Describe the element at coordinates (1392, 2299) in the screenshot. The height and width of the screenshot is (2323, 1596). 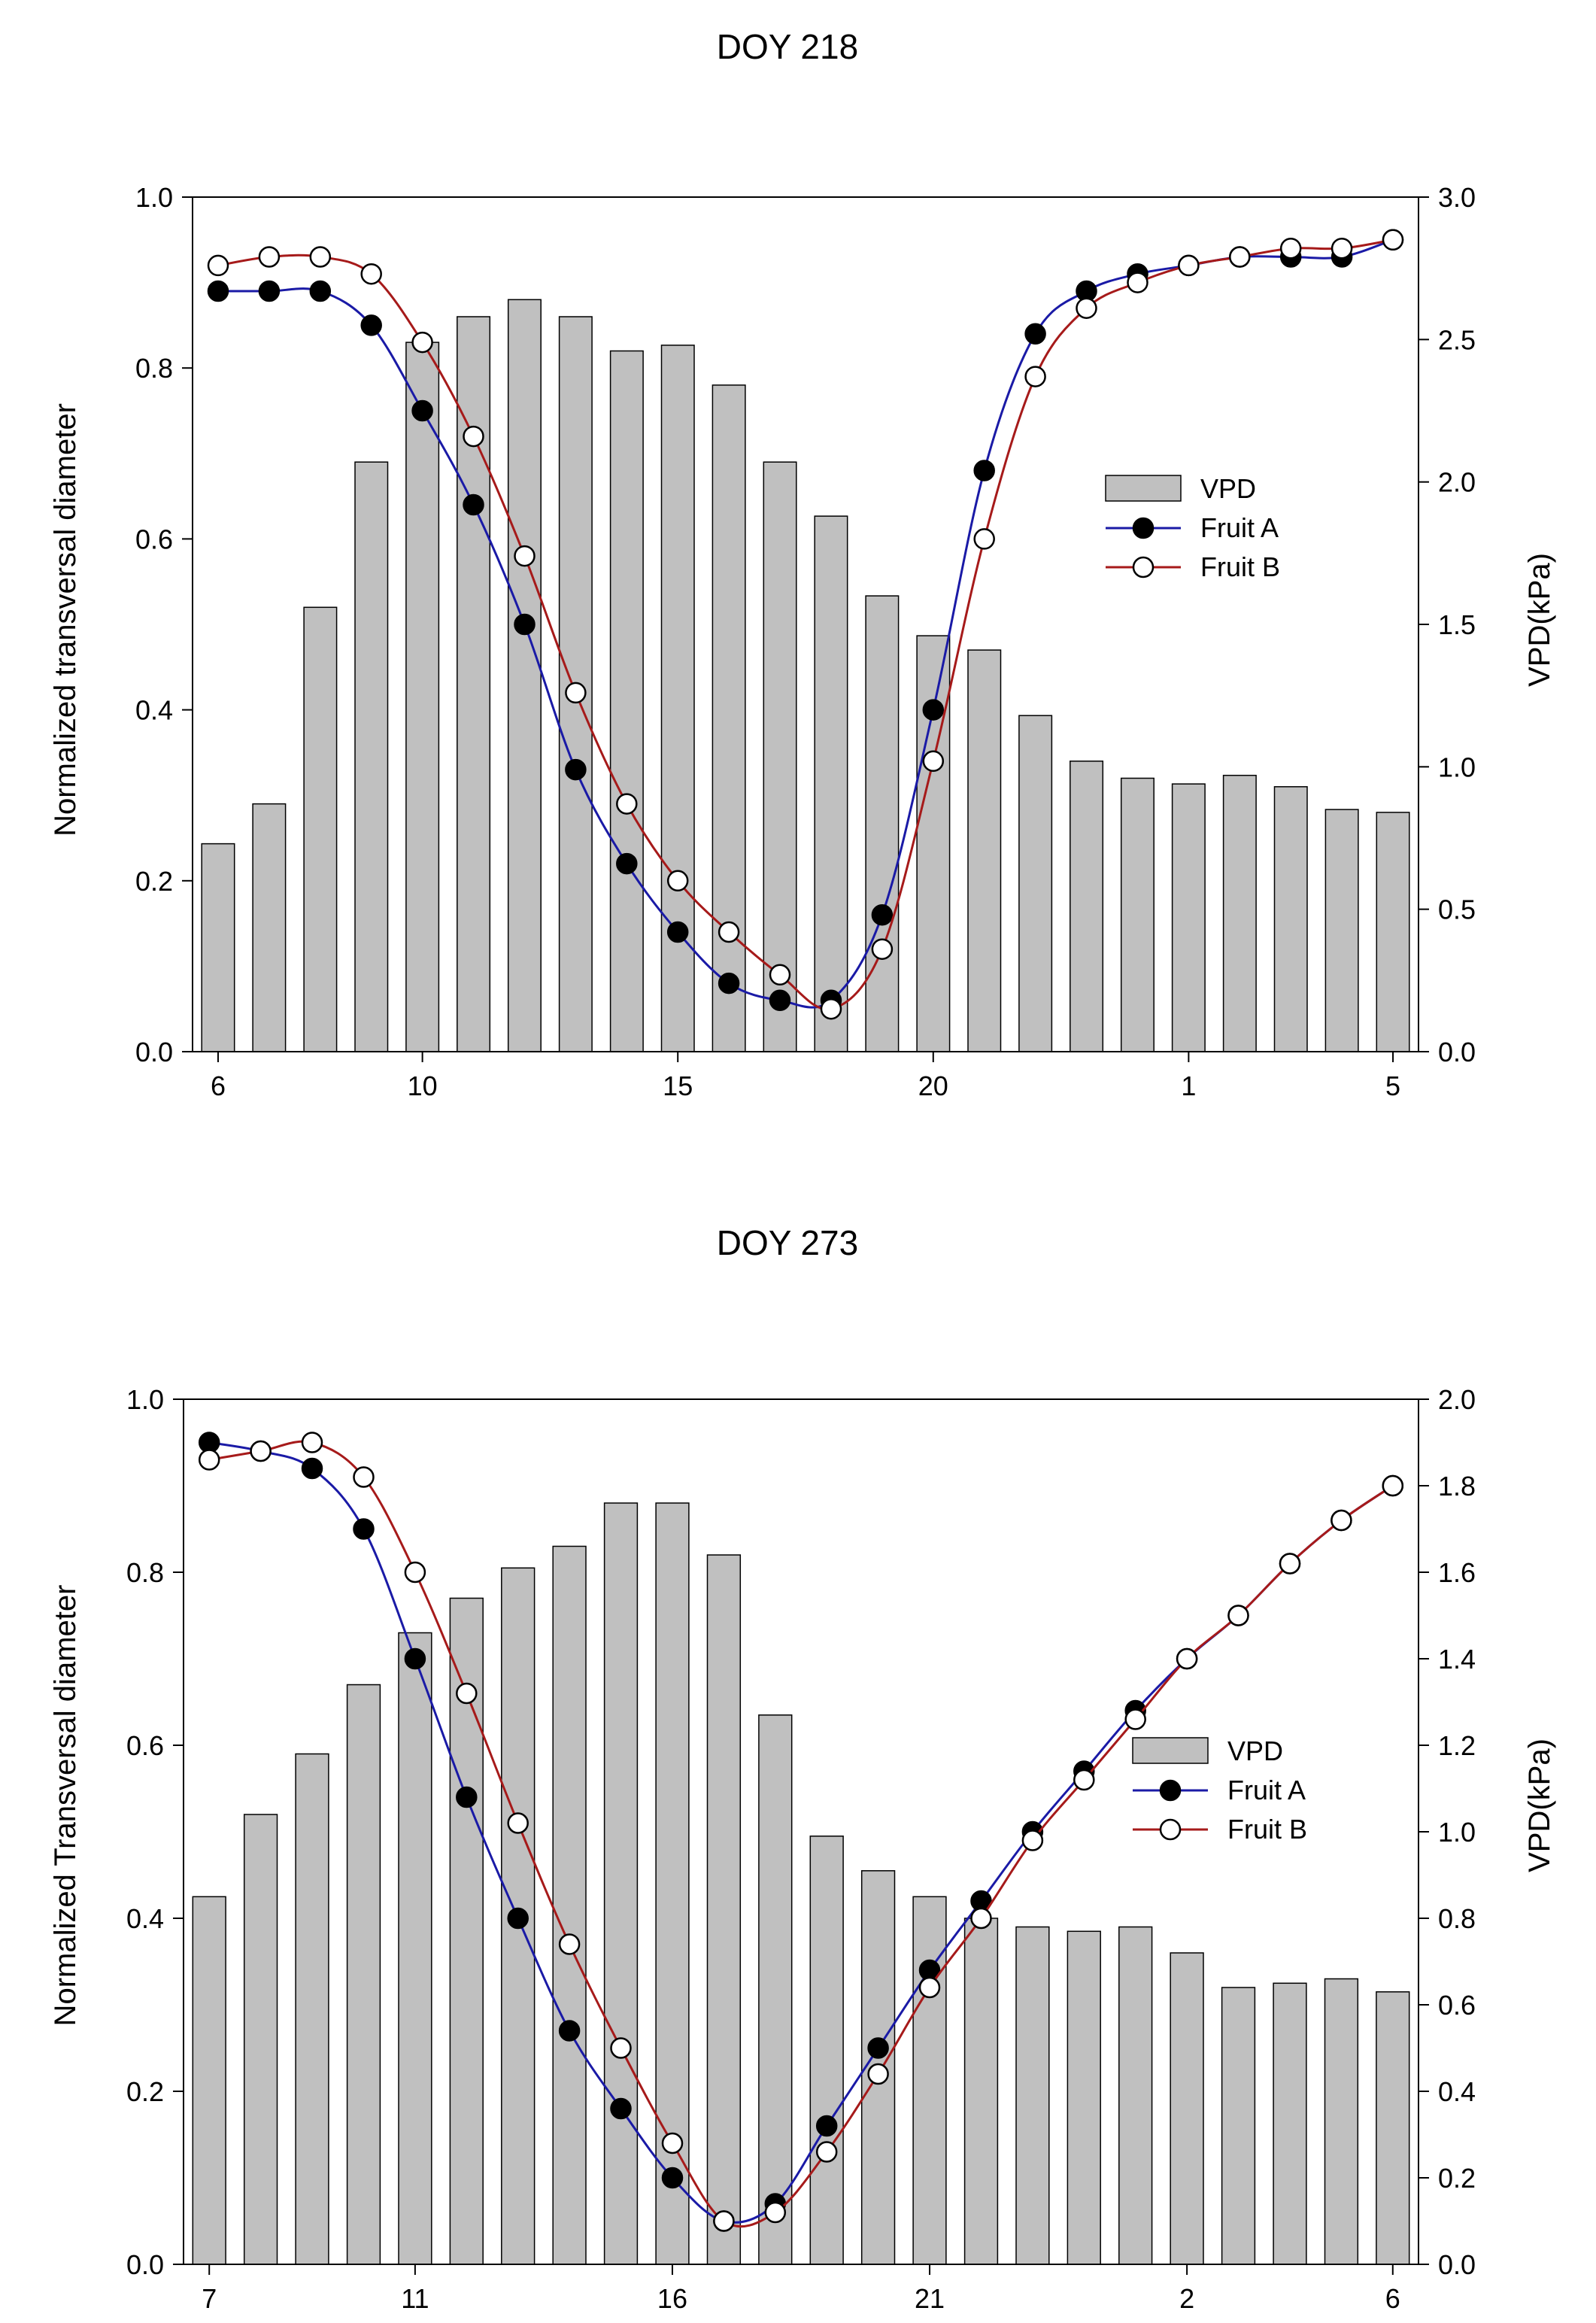
I see `x-tick-label: 6` at that location.